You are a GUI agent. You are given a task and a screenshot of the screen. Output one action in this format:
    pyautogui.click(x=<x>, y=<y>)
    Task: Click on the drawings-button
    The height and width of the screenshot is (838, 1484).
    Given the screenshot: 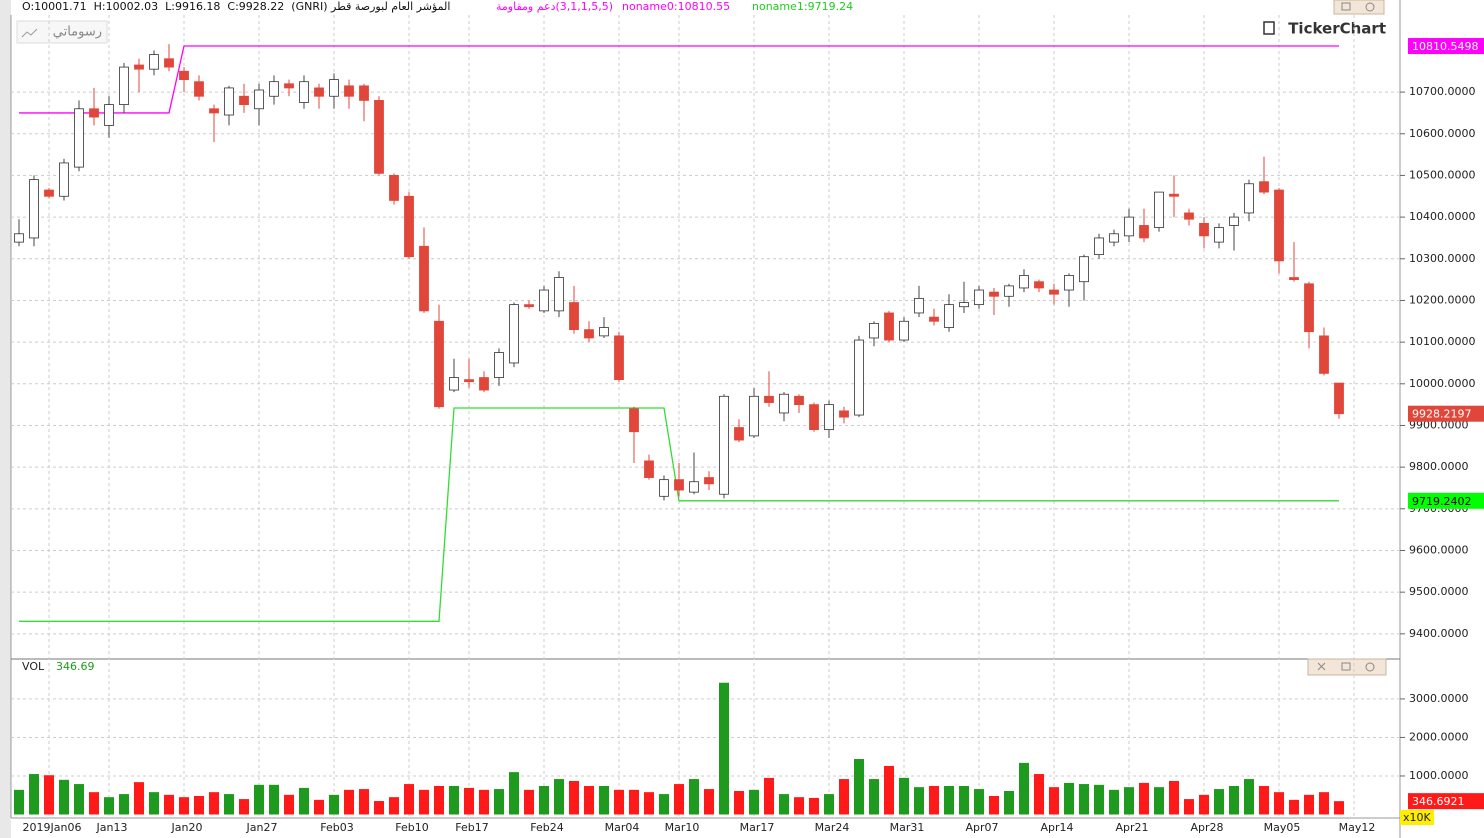 What is the action you would take?
    pyautogui.click(x=62, y=32)
    